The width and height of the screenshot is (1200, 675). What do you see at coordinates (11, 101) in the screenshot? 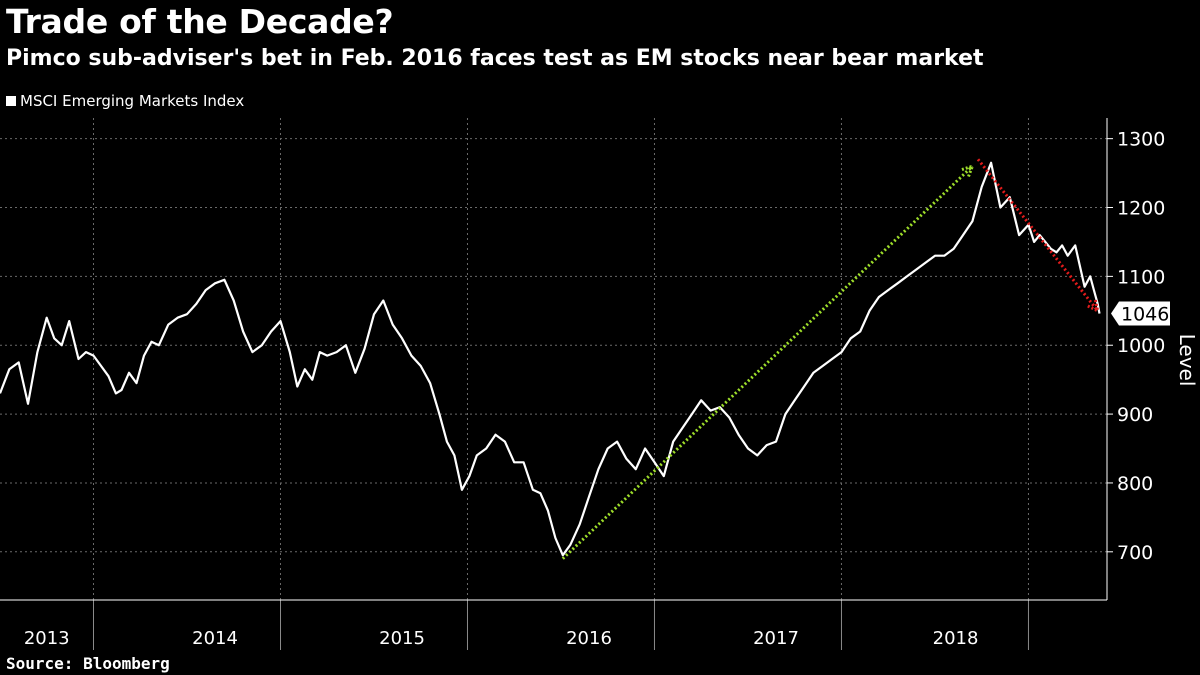
I see `legend-swatch` at bounding box center [11, 101].